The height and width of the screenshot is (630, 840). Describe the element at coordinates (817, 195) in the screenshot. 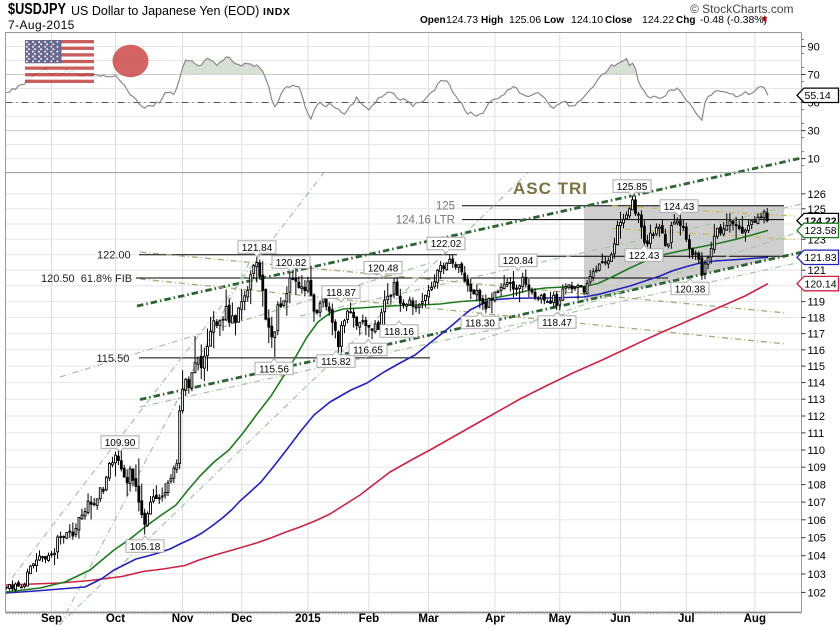

I see `svg-text: 126` at that location.